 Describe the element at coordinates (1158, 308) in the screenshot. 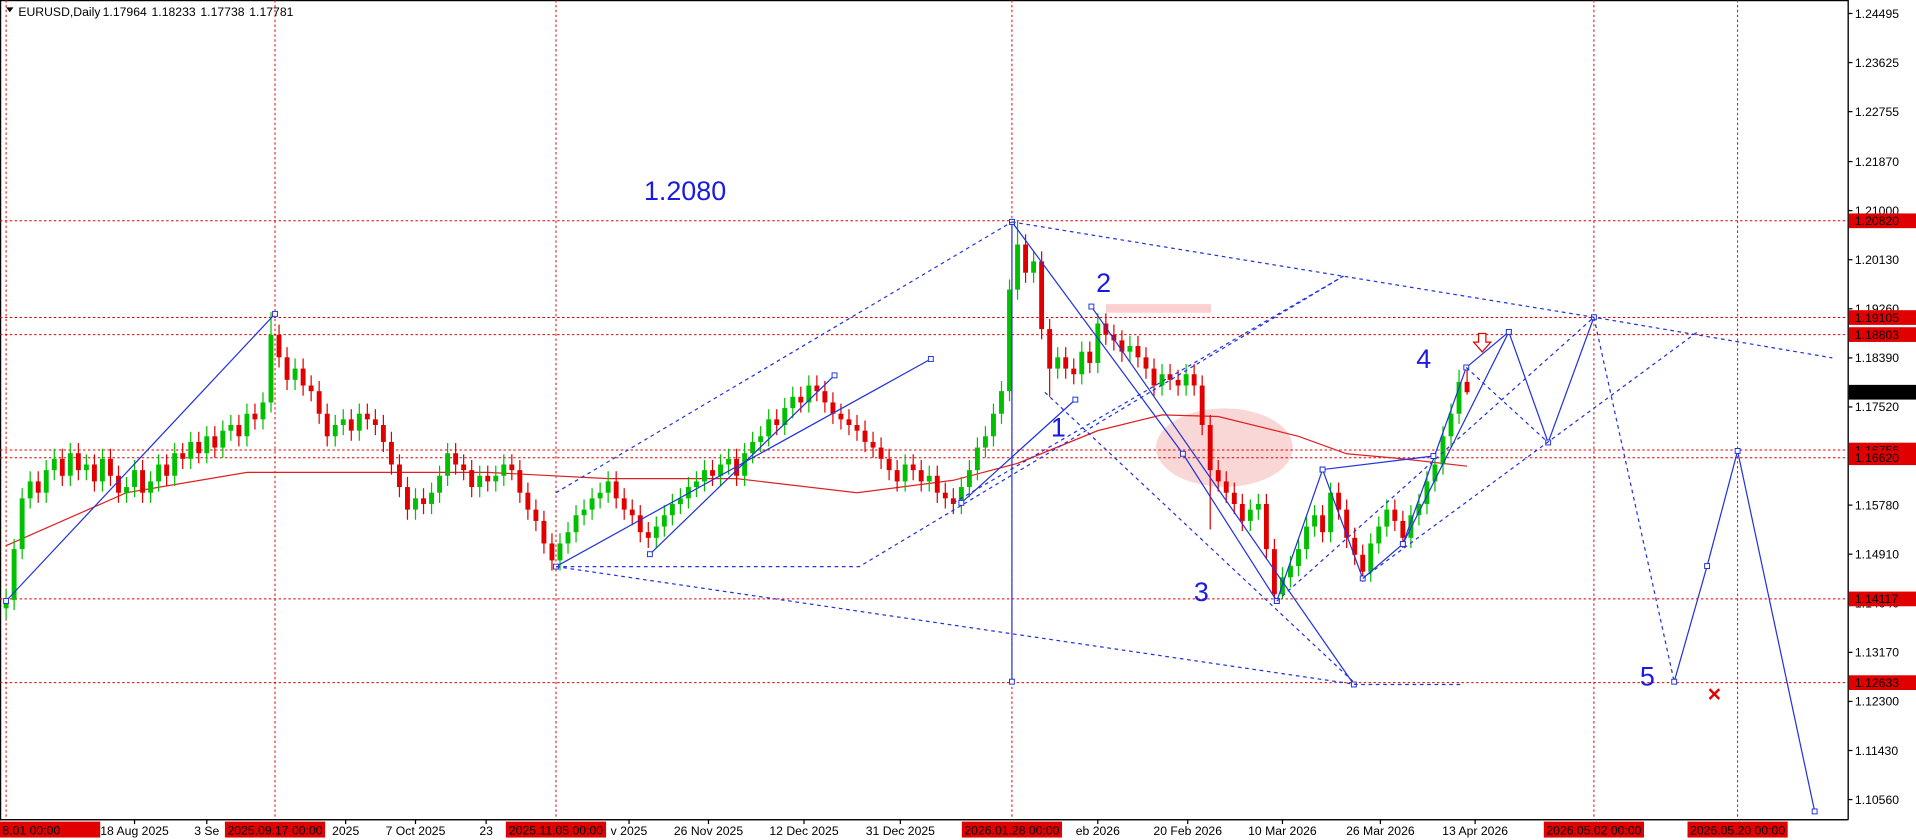

I see `highlight-band` at that location.